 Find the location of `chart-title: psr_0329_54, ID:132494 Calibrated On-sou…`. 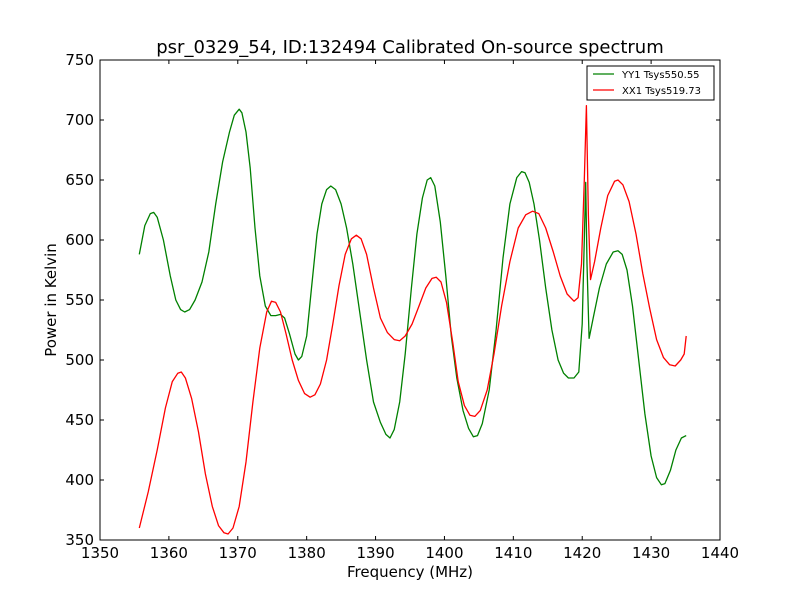

chart-title: psr_0329_54, ID:132494 Calibrated On-sou… is located at coordinates (410, 47).